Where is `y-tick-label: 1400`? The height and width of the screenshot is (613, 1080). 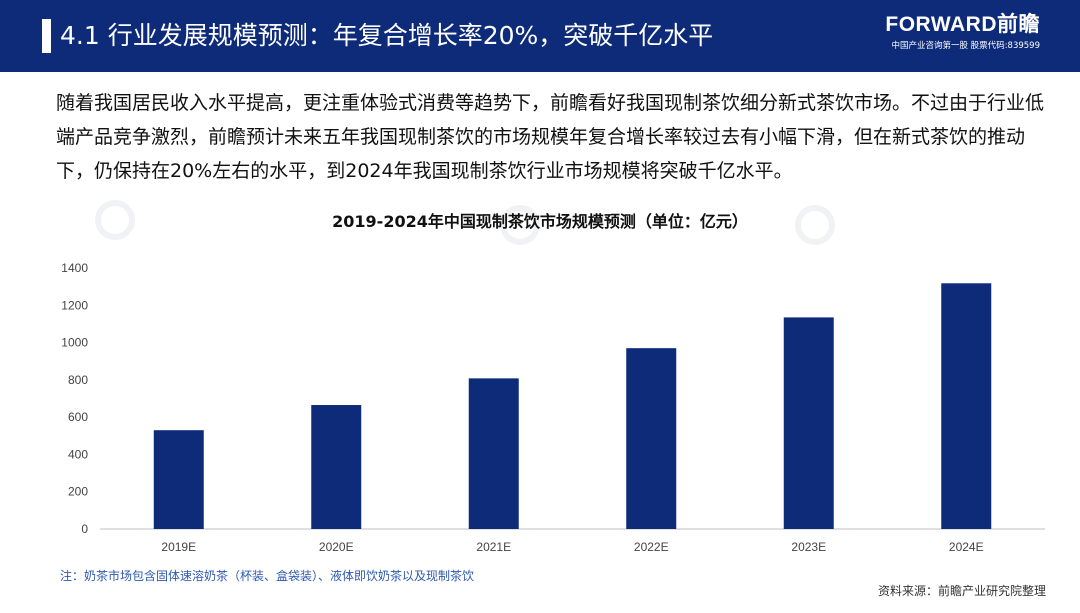 y-tick-label: 1400 is located at coordinates (74, 268).